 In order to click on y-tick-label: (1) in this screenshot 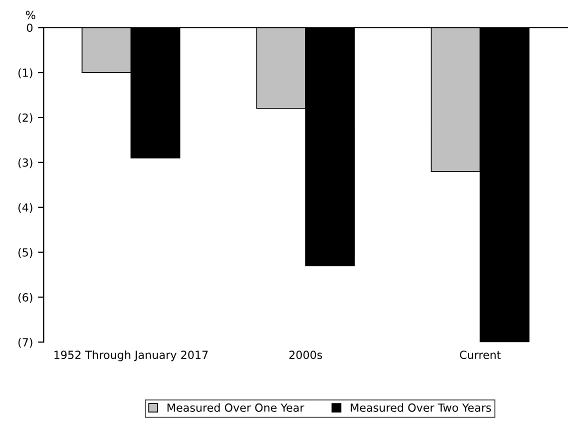, I will do `click(25, 73)`.